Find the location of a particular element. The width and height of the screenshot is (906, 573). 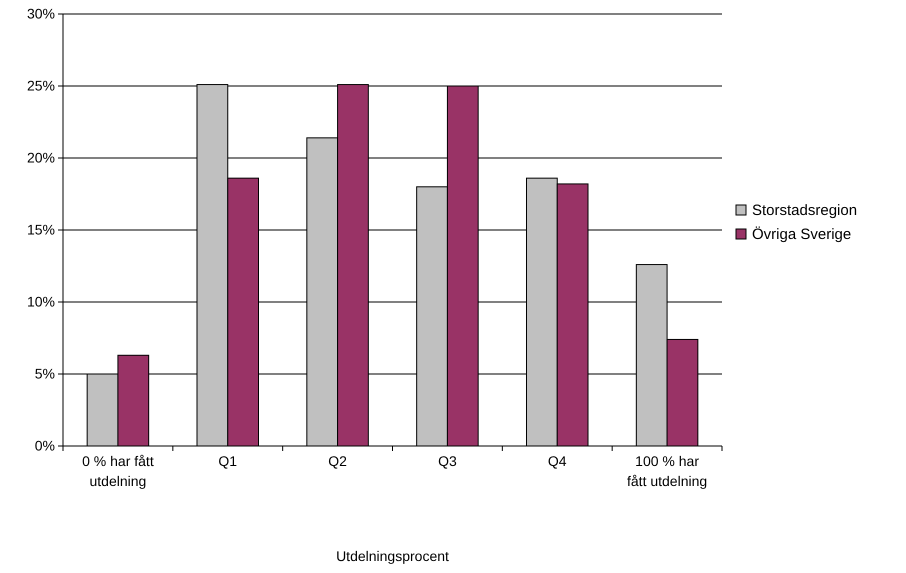

x-axis-title: Utdelningsprocent is located at coordinates (393, 556).